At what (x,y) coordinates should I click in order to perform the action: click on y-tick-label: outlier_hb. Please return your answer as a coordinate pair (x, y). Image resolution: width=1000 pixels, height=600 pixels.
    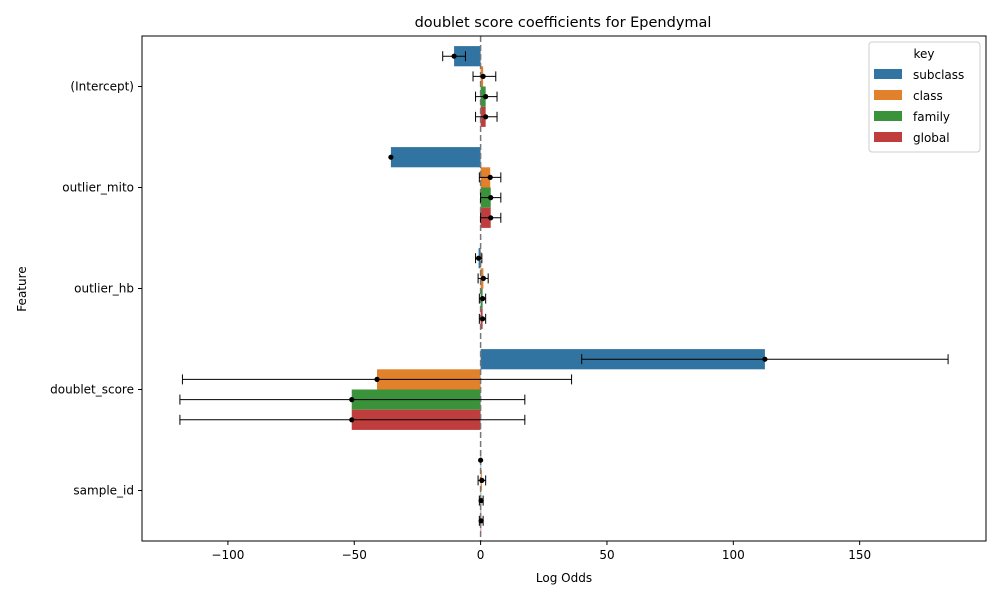
    Looking at the image, I should click on (104, 289).